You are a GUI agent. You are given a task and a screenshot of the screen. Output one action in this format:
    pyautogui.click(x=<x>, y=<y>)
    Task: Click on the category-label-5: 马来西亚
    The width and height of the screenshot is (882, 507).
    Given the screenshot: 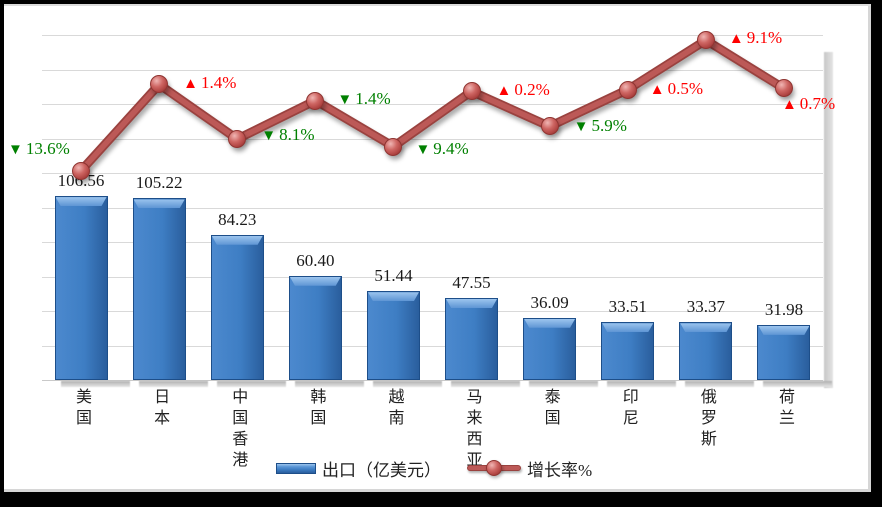 What is the action you would take?
    pyautogui.click(x=472, y=430)
    